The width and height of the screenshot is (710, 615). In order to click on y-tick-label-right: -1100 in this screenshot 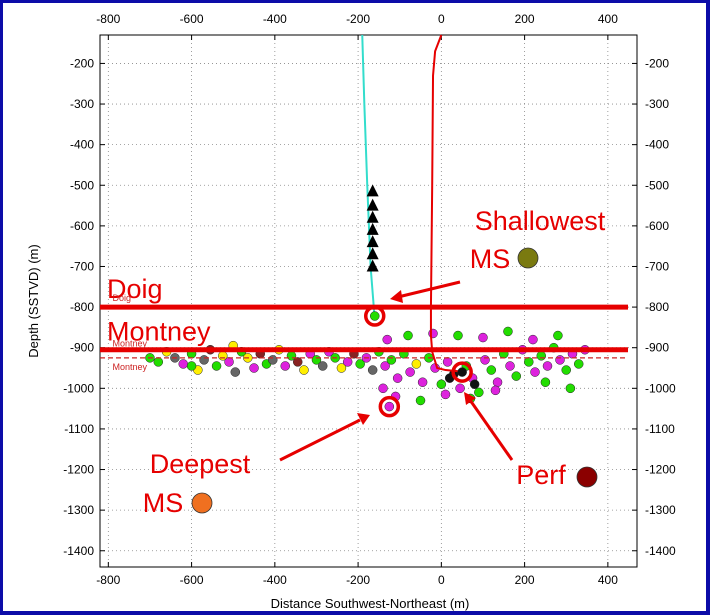, I will do `click(660, 429)`.